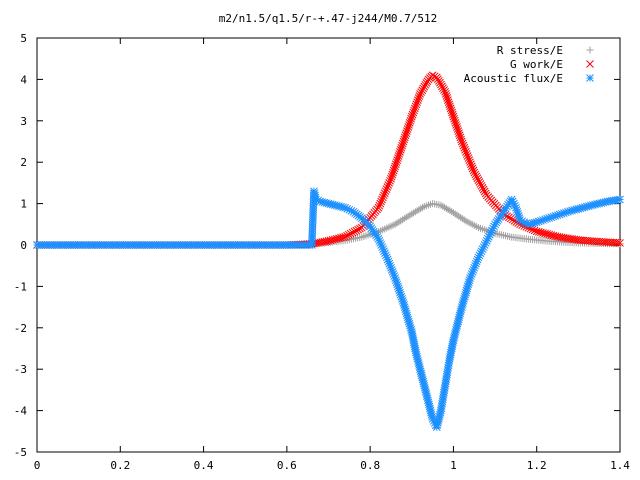  I want to click on x-tick-label: 0.2, so click(120, 465).